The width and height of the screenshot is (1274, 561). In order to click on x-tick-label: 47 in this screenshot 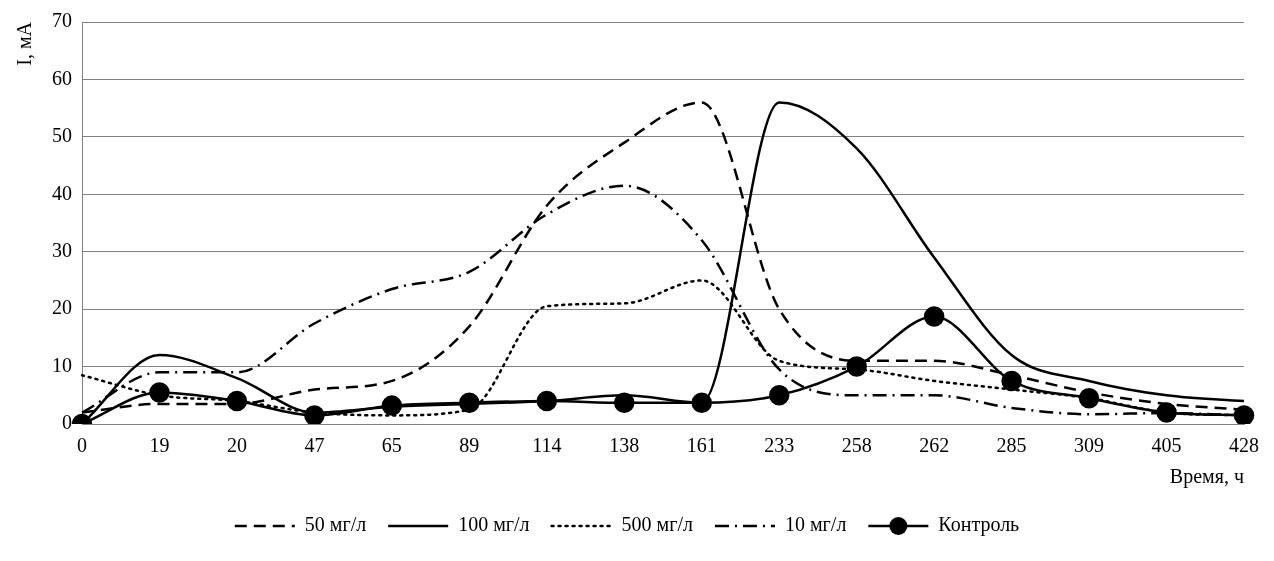, I will do `click(314, 445)`.